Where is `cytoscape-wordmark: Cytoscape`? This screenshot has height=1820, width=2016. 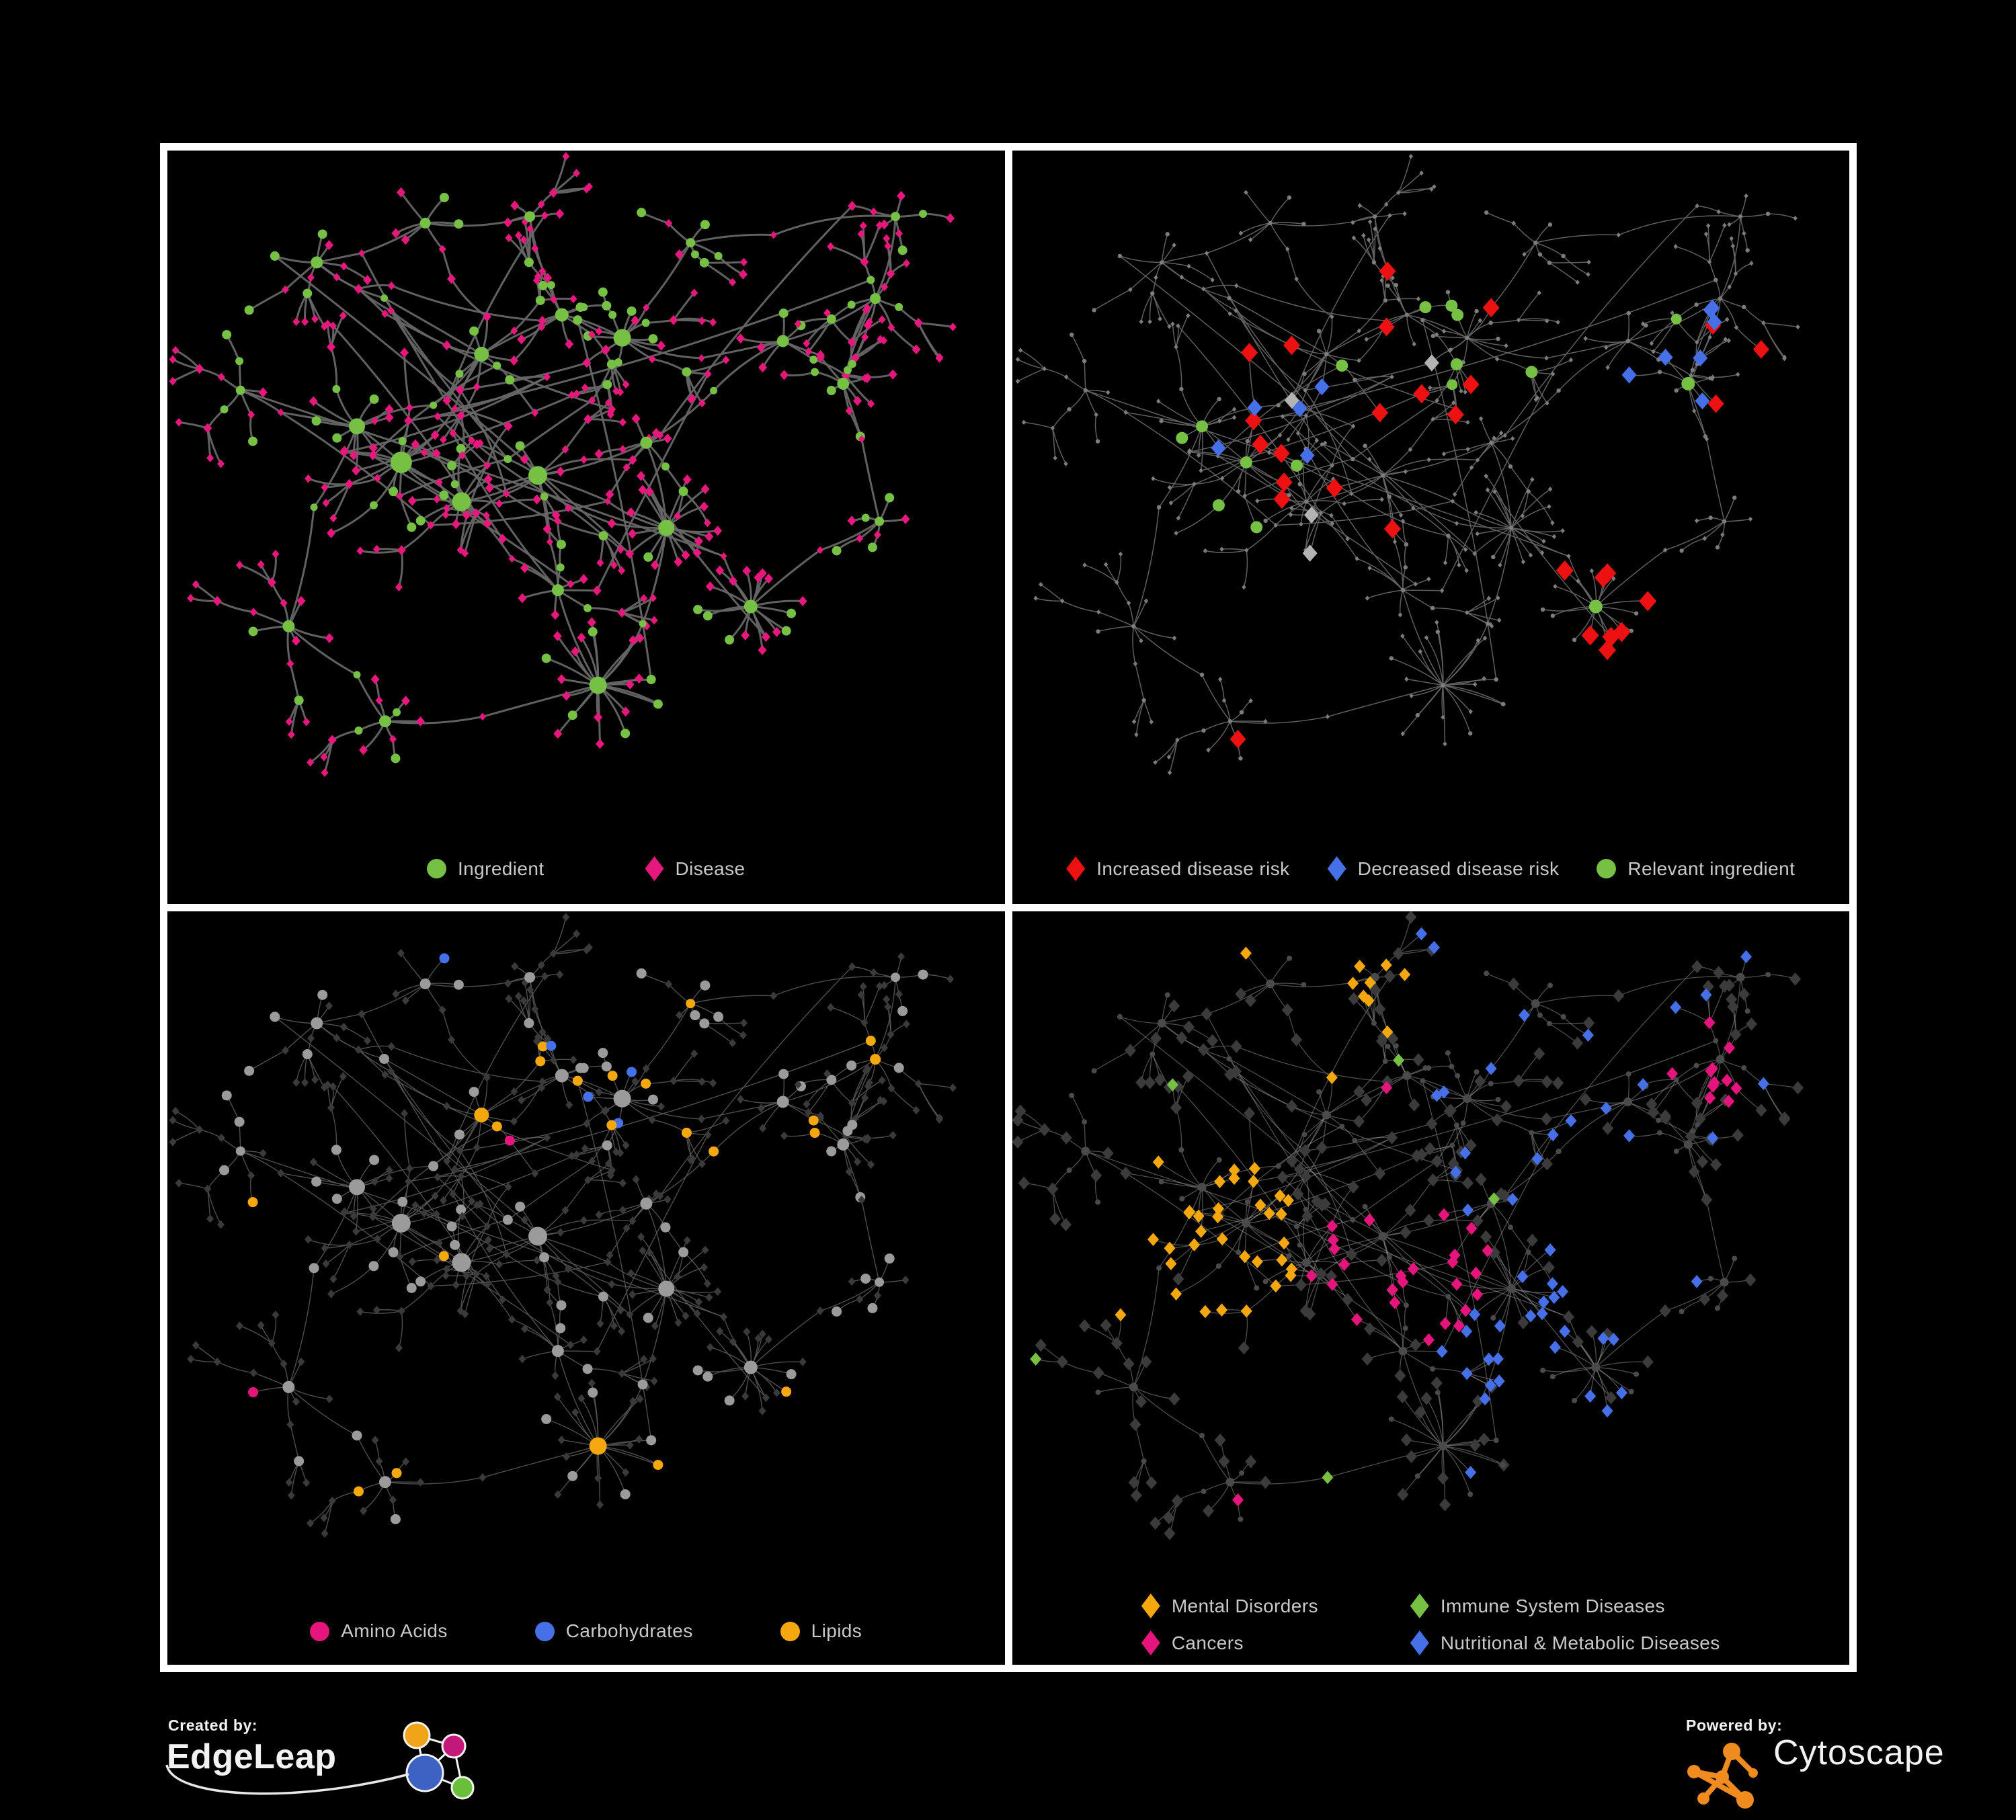 cytoscape-wordmark: Cytoscape is located at coordinates (1859, 1752).